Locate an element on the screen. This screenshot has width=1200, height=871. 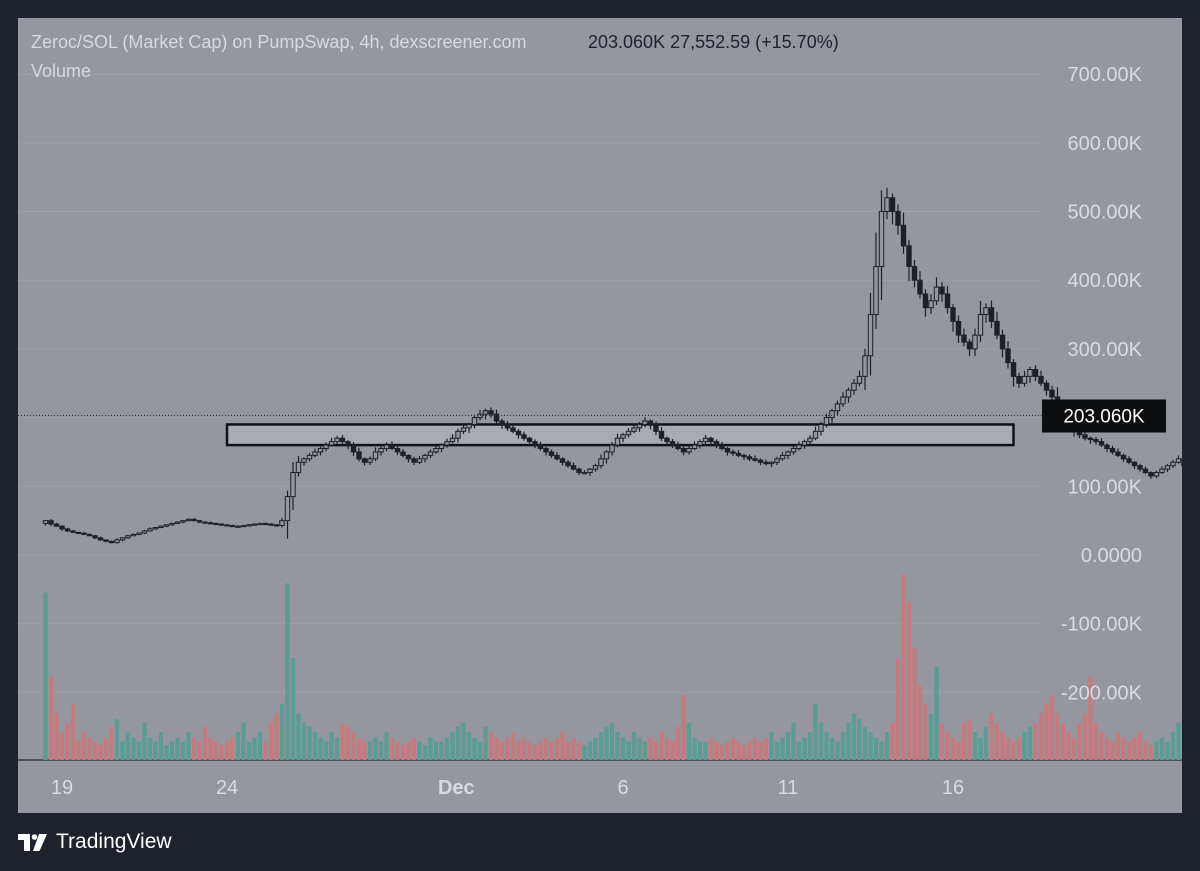
y-tick-label: 400.00K is located at coordinates (1104, 281).